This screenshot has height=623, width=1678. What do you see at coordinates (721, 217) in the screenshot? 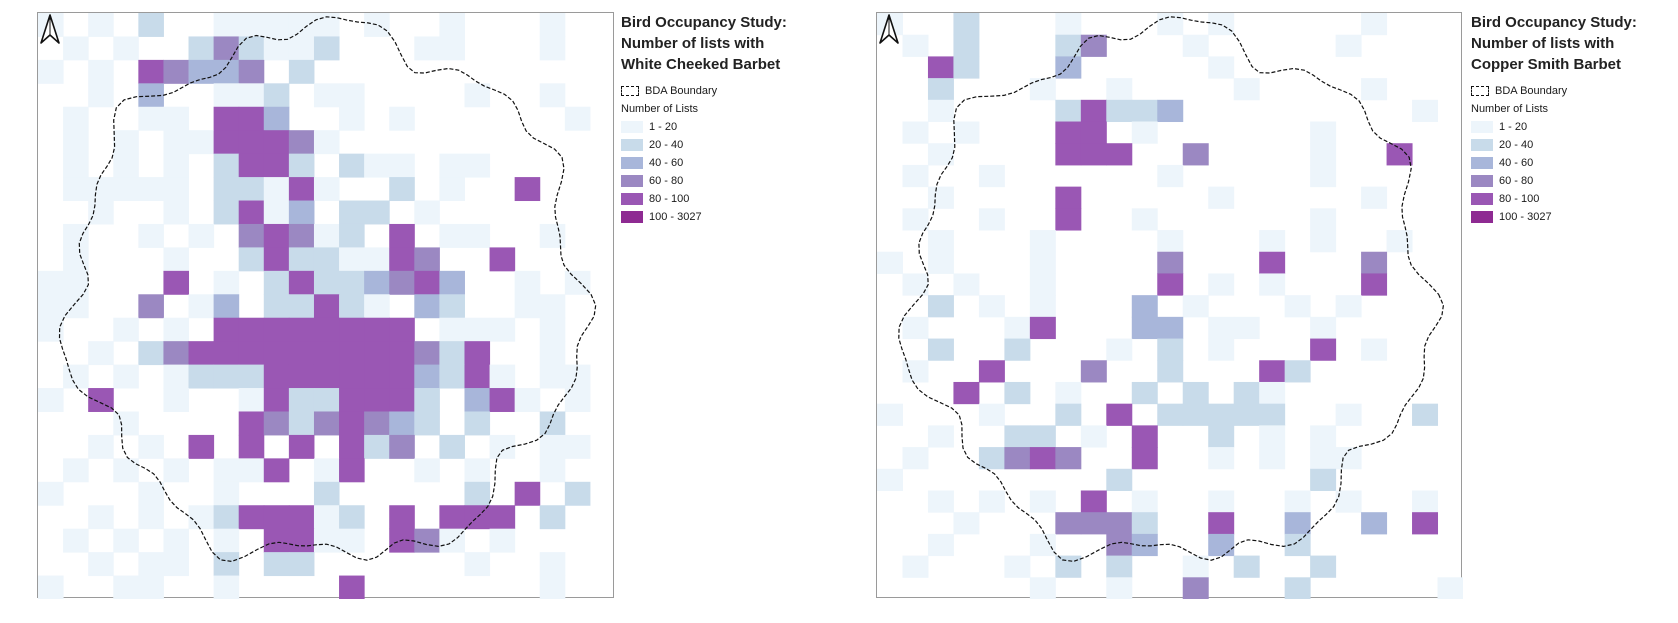
I see `legend-class-row: 100 - 3027` at bounding box center [721, 217].